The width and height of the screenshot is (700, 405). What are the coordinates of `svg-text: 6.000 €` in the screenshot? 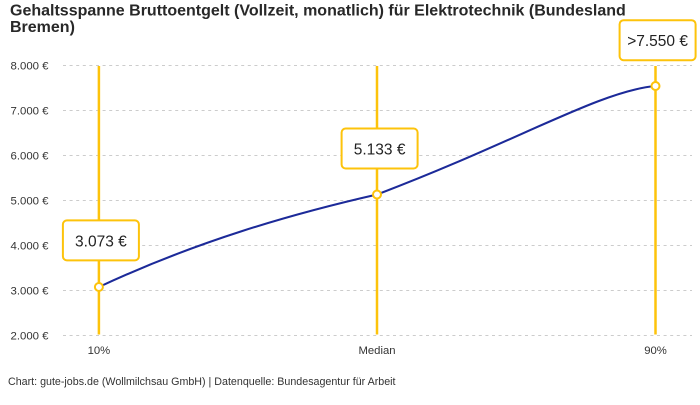 It's located at (29, 157).